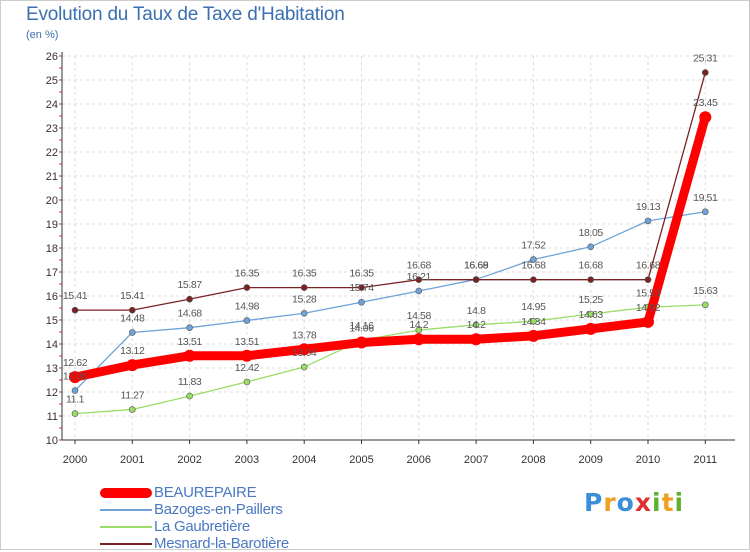 The width and height of the screenshot is (750, 552). Describe the element at coordinates (705, 103) in the screenshot. I see `data-label: 23.45` at that location.